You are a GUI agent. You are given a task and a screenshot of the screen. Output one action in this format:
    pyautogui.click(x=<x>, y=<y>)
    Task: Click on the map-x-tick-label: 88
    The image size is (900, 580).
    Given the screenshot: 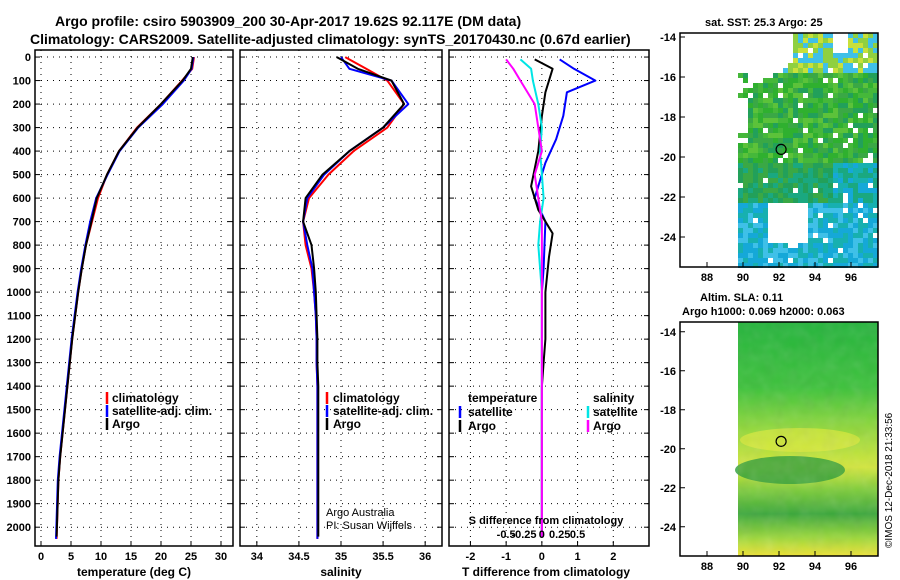 What is the action you would take?
    pyautogui.click(x=707, y=278)
    